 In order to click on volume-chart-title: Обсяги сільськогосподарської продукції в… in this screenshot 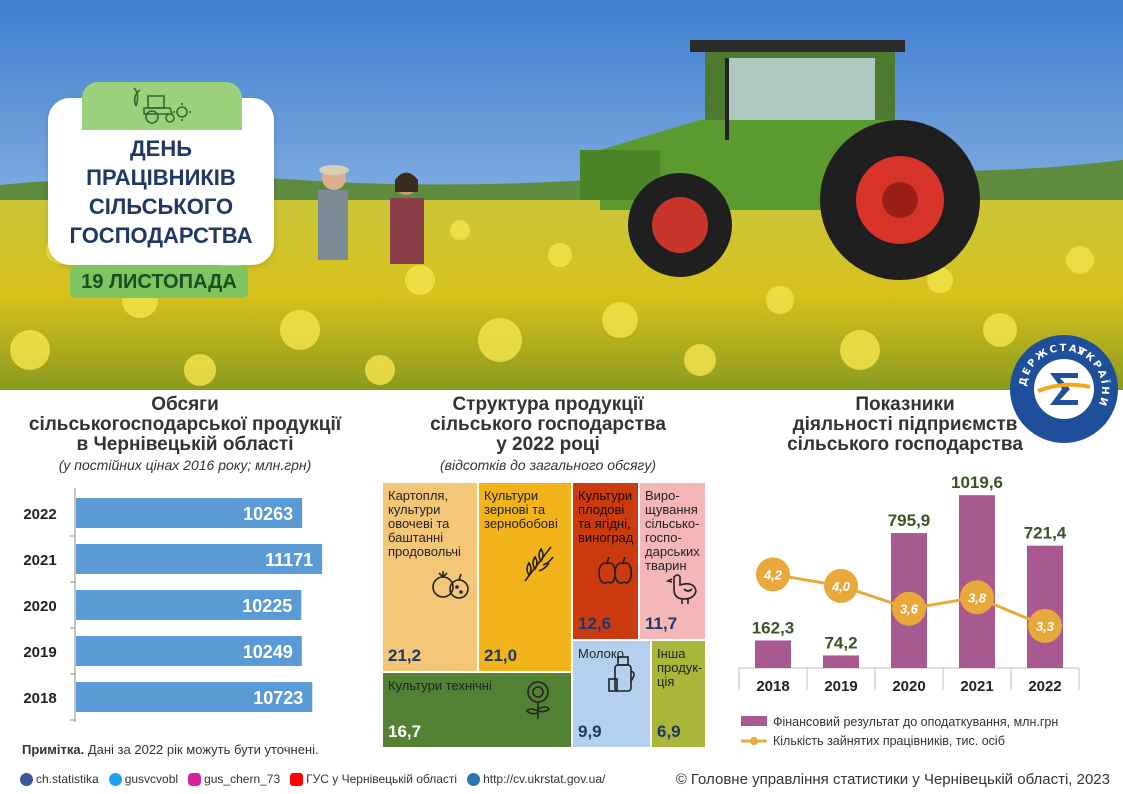, I will do `click(185, 424)`.